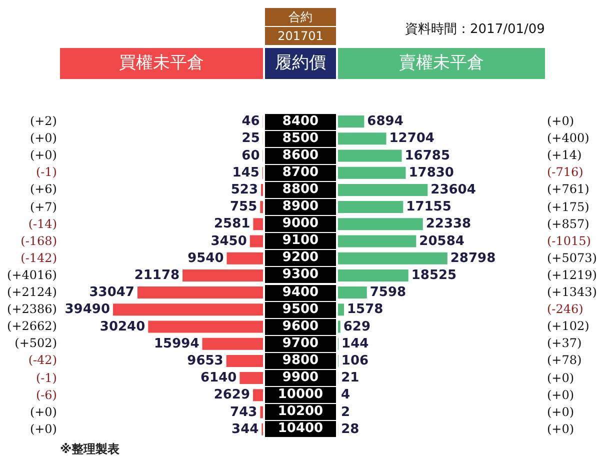  I want to click on data-label: 30240, so click(123, 326).